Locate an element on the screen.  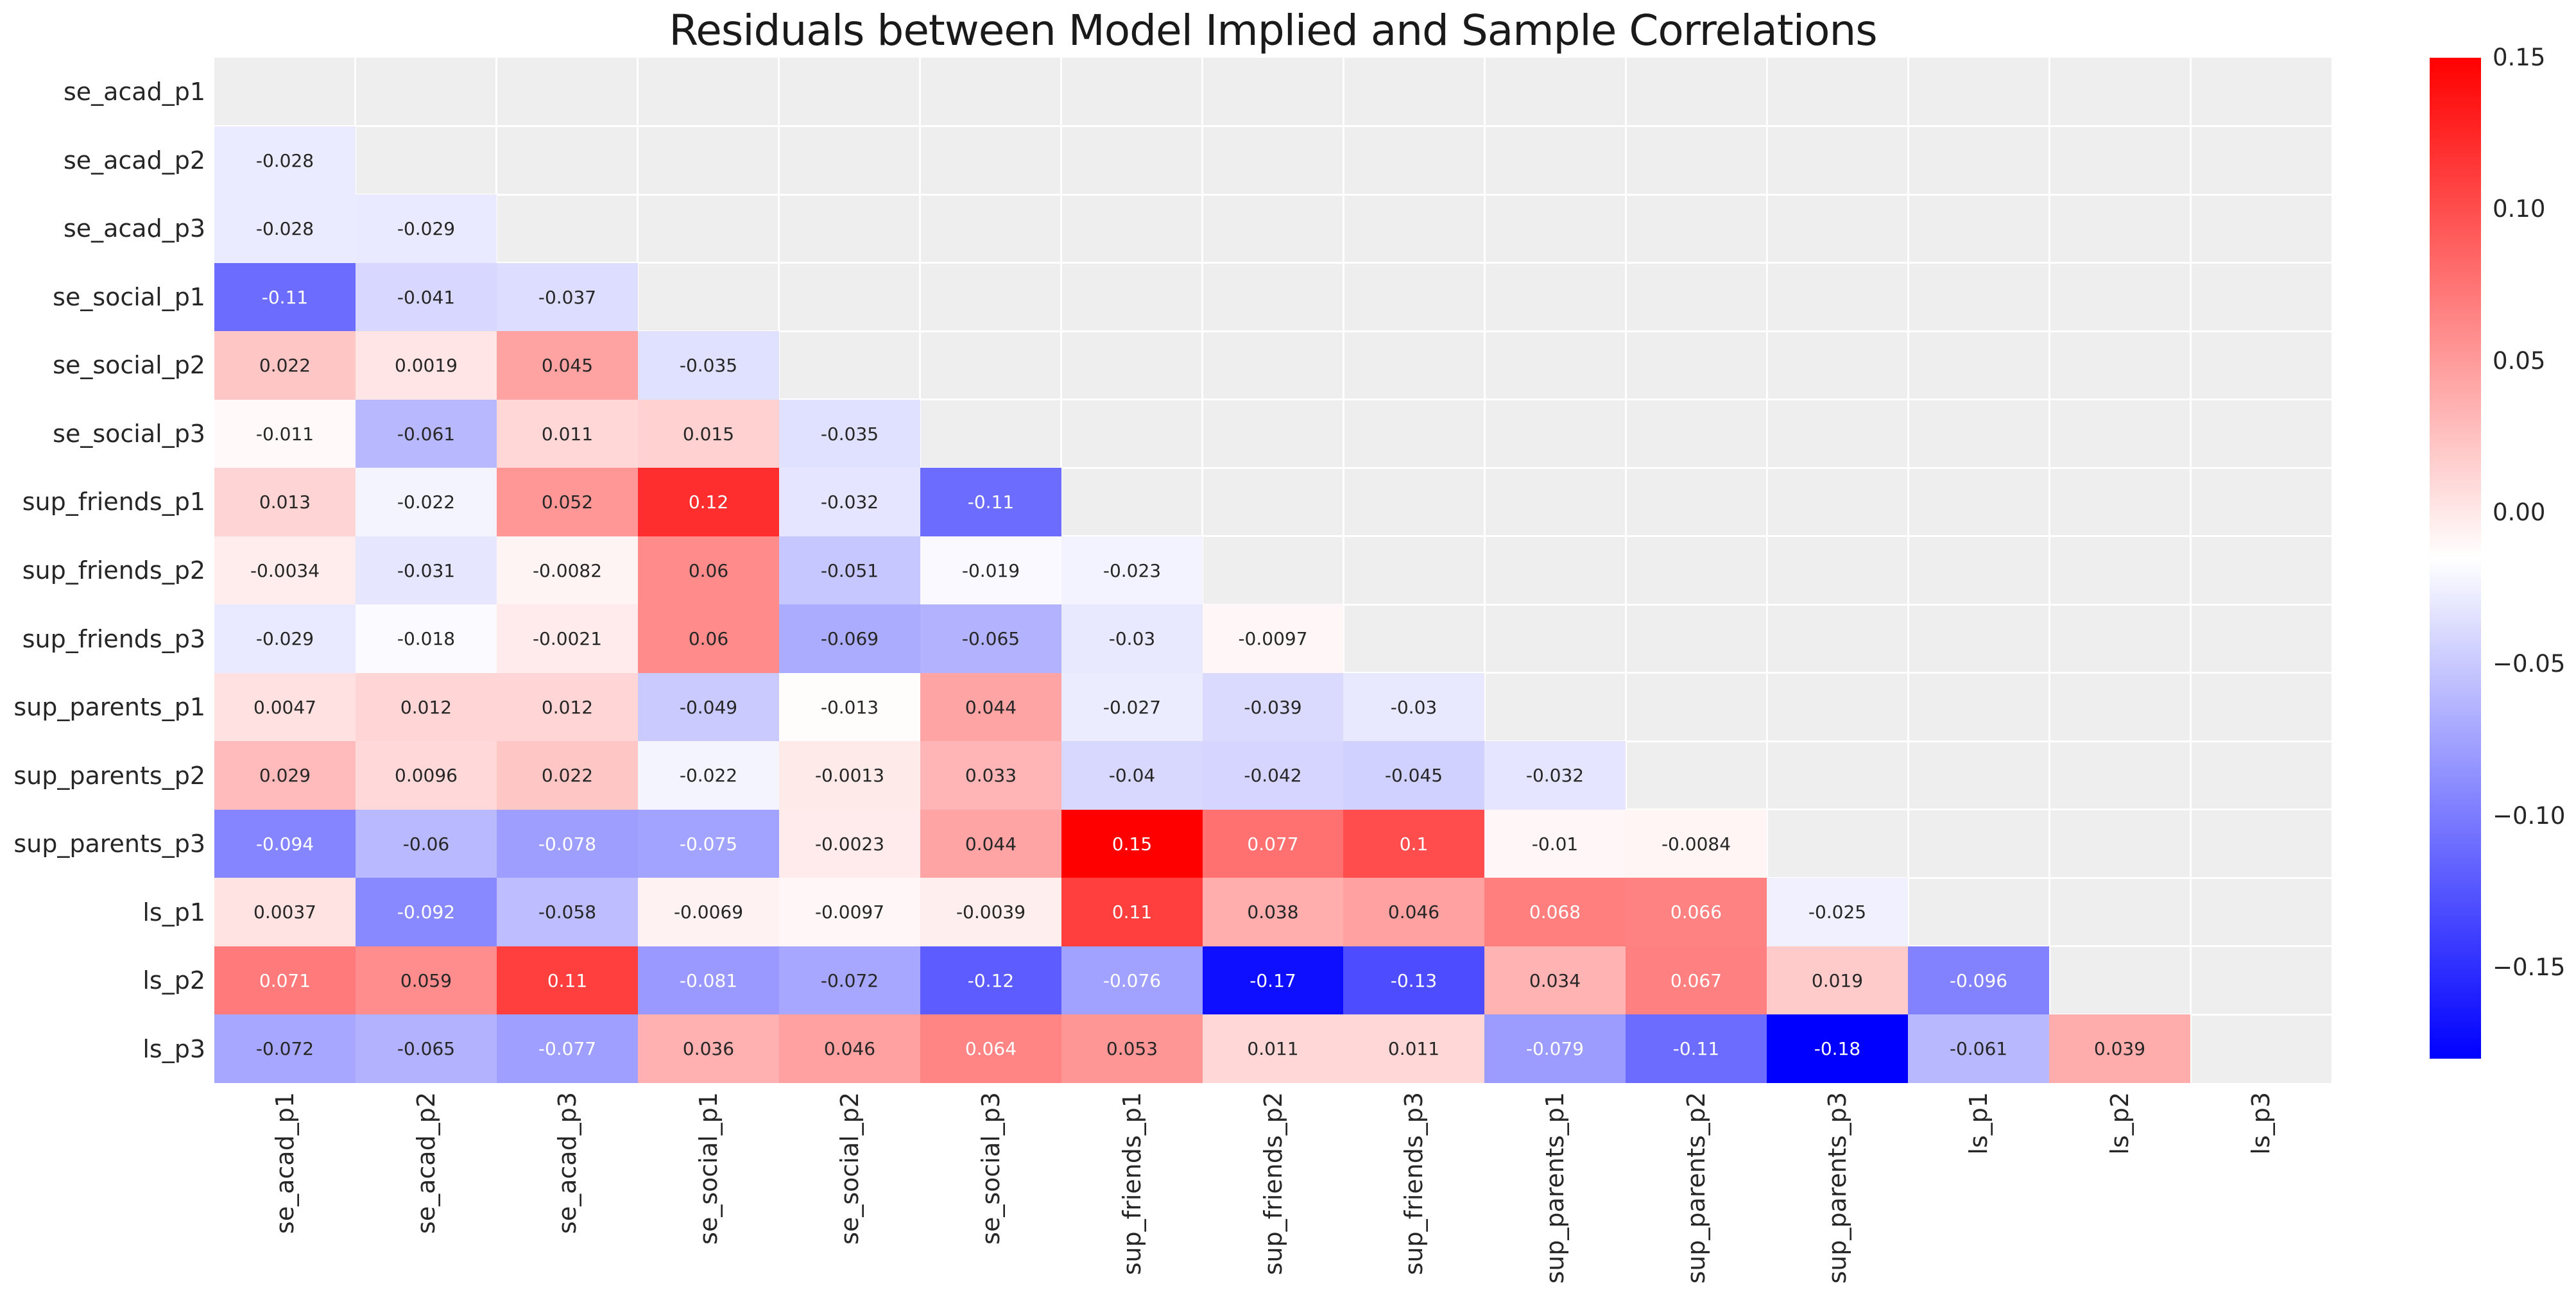
heatmap-cell: -0.096 is located at coordinates (1978, 980).